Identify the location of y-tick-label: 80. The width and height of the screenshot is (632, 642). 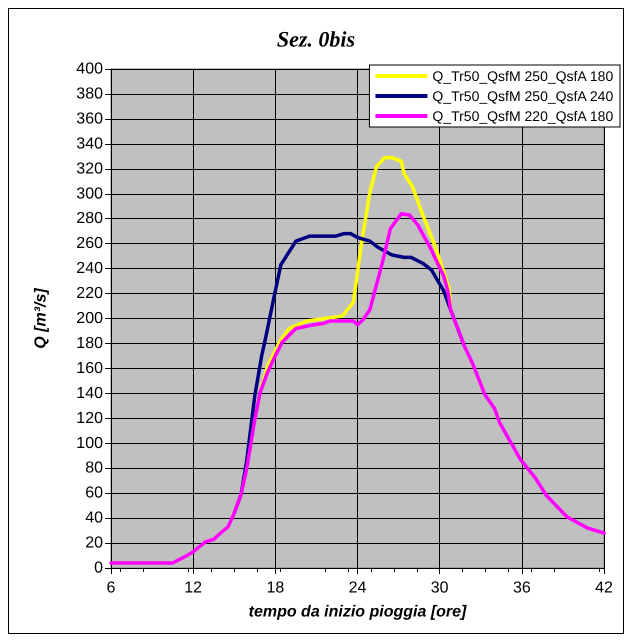
(94, 468).